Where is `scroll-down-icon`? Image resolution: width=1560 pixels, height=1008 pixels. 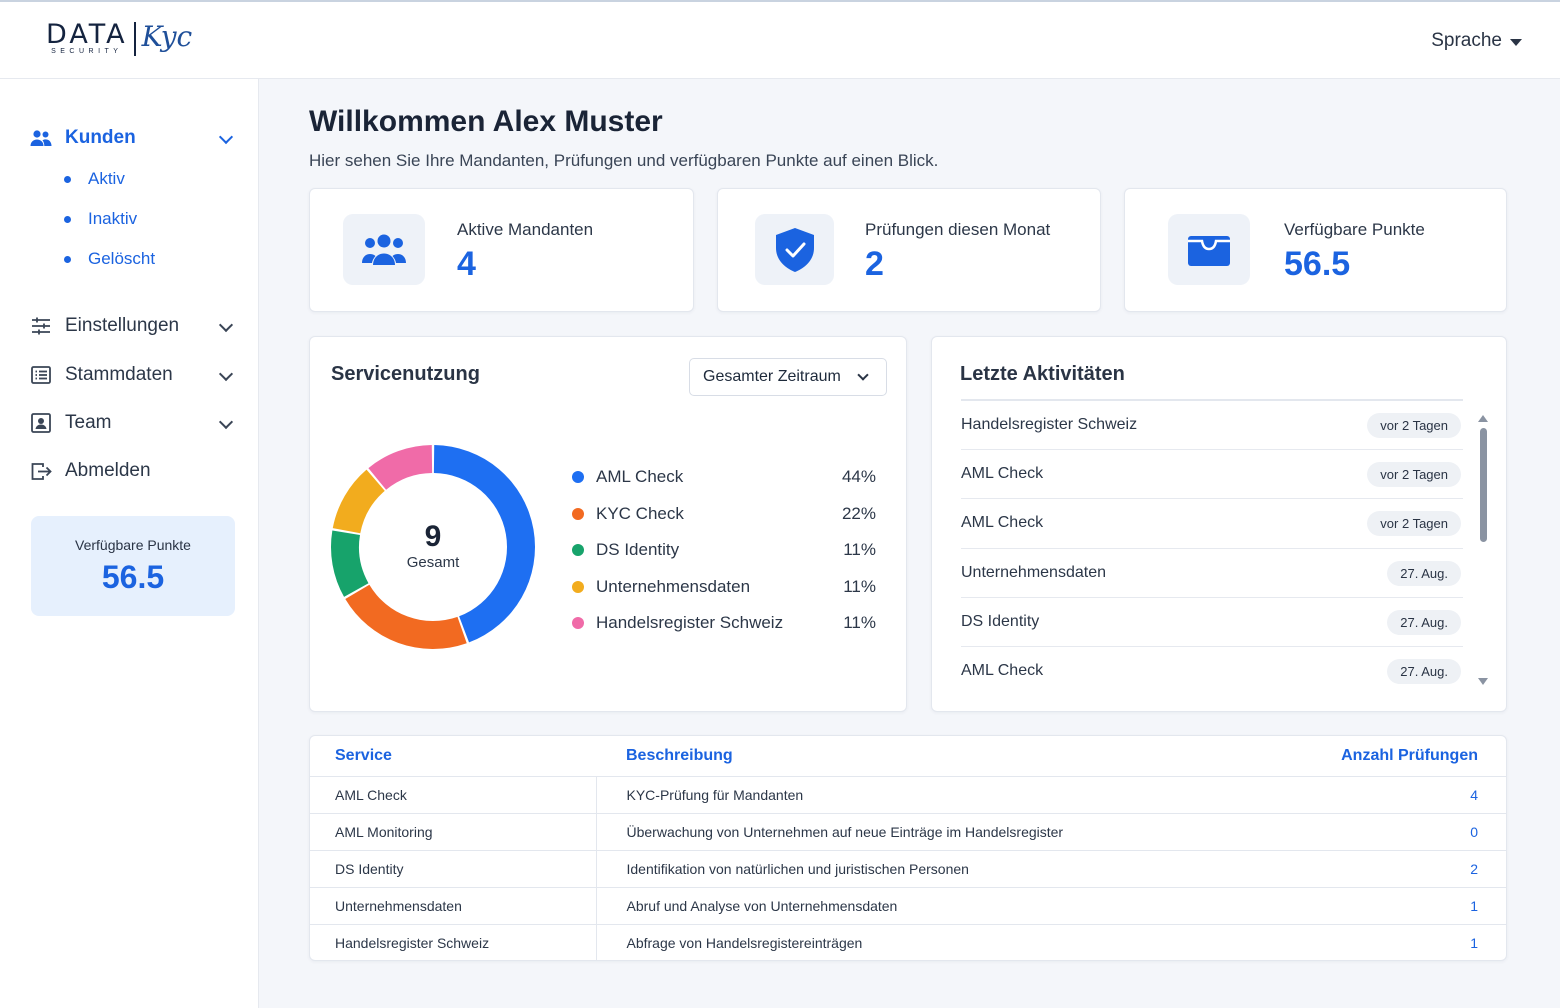
scroll-down-icon is located at coordinates (1483, 681).